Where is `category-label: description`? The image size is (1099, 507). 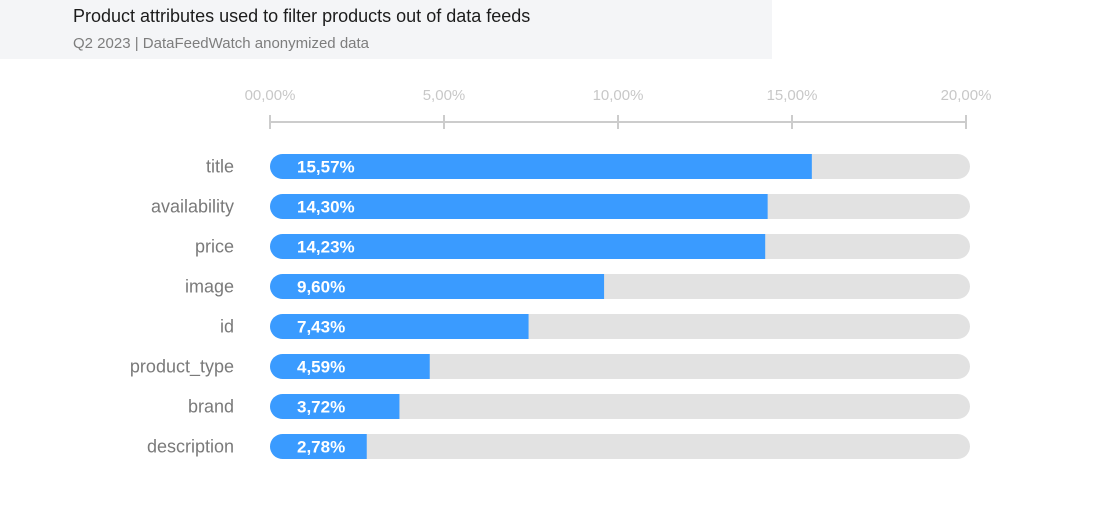 category-label: description is located at coordinates (190, 447).